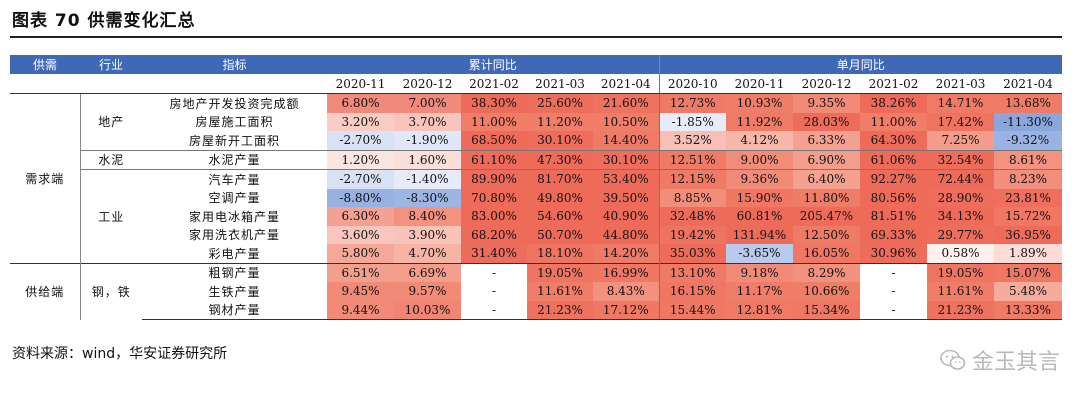 This screenshot has height=400, width=1080. Describe the element at coordinates (360, 216) in the screenshot. I see `value-cell: 6.30%` at that location.